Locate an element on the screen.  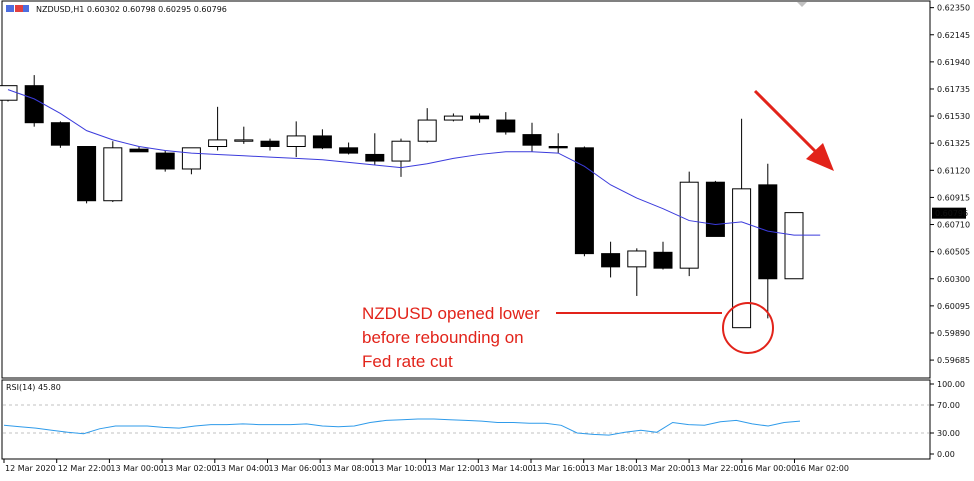
time-tick-label: 13 Mar 02:00 is located at coordinates (189, 468).